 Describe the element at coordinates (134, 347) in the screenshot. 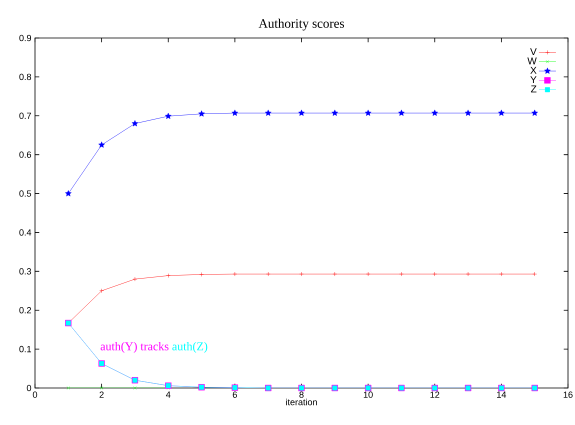

I see `annotation: auth(Y) tracks` at that location.